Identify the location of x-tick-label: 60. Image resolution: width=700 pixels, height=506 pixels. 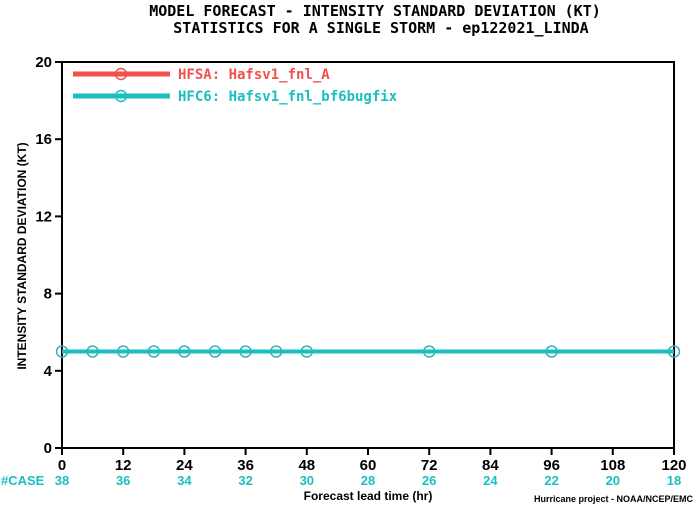
(368, 465).